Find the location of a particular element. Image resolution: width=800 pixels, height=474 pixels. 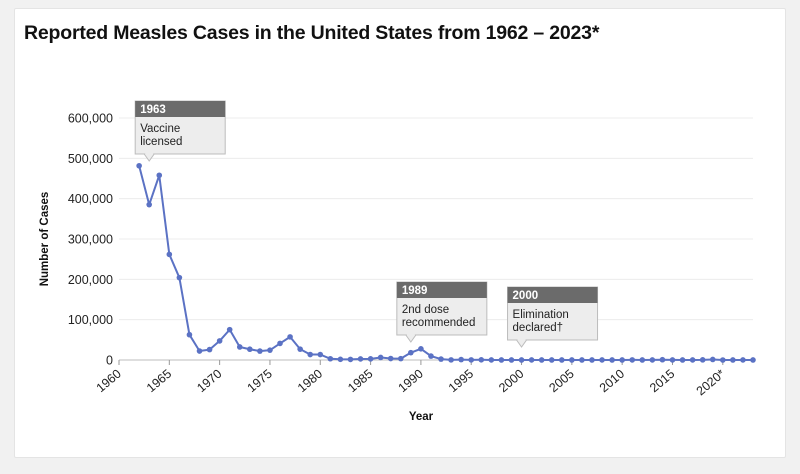

x-tick-label: 2010 is located at coordinates (612, 381).